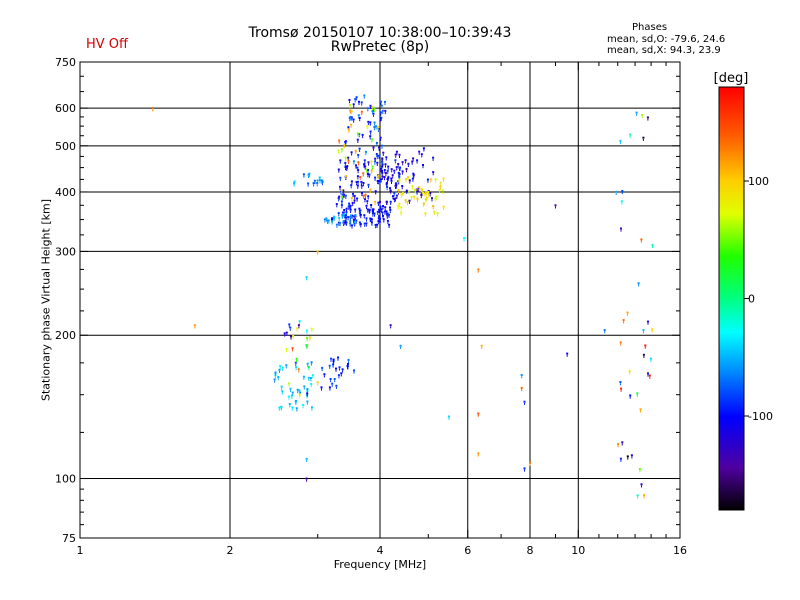 This screenshot has width=800, height=600. I want to click on chart-subtitle: RwPretec (8p), so click(380, 47).